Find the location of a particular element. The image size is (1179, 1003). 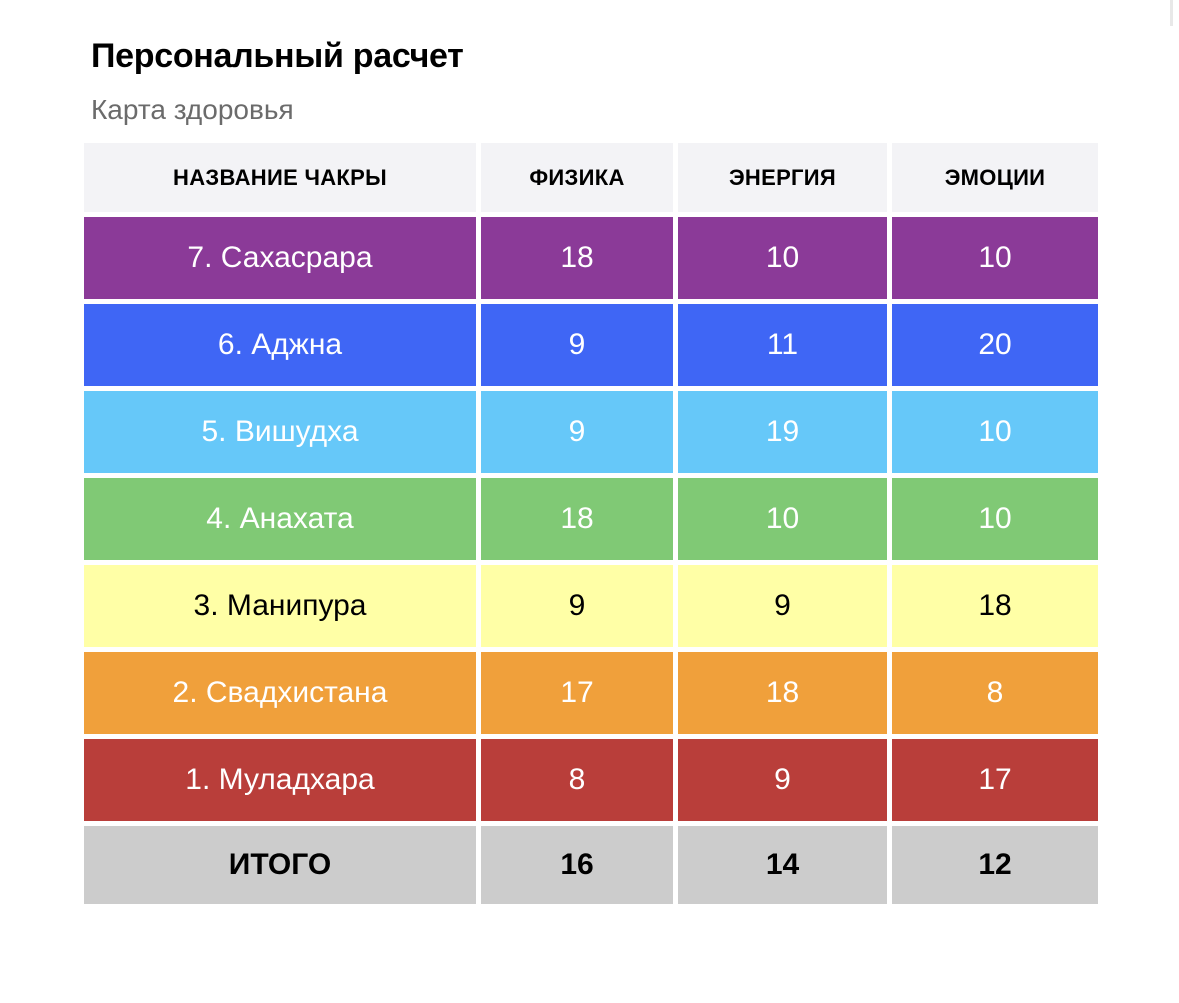

physics-cell: 17 is located at coordinates (579, 695).